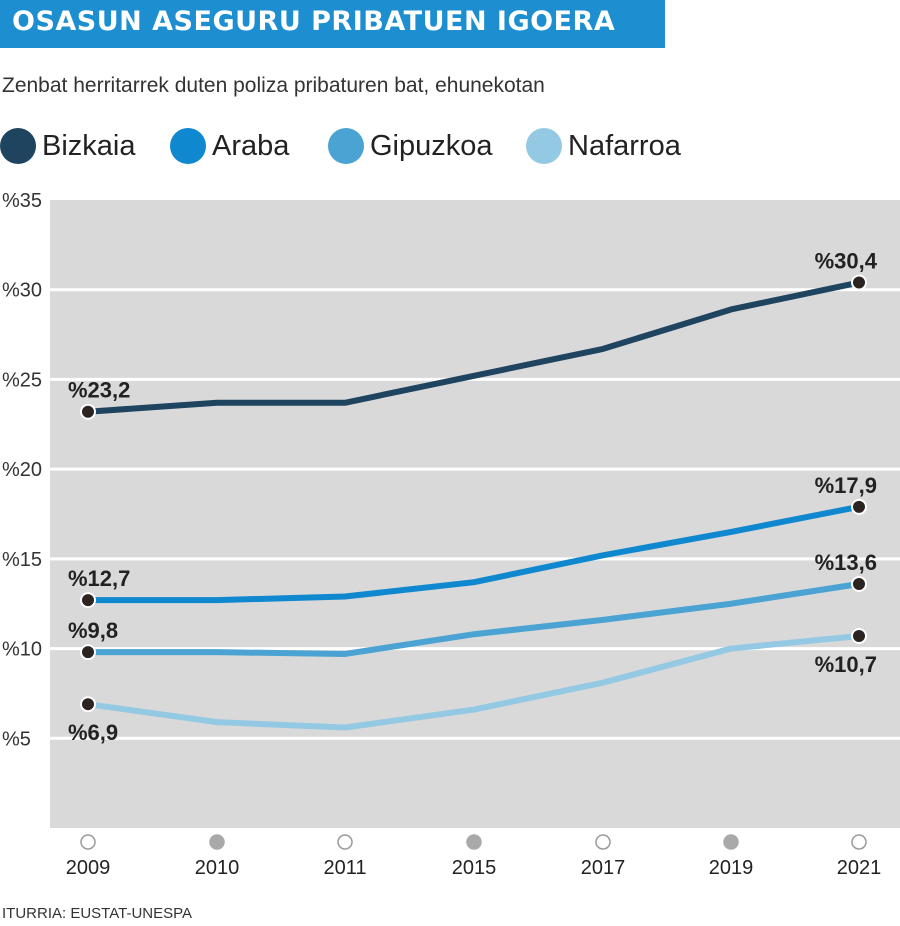 Image resolution: width=900 pixels, height=926 pixels. What do you see at coordinates (431, 146) in the screenshot?
I see `legend-label-gipuzkoa: Gipuzkoa` at bounding box center [431, 146].